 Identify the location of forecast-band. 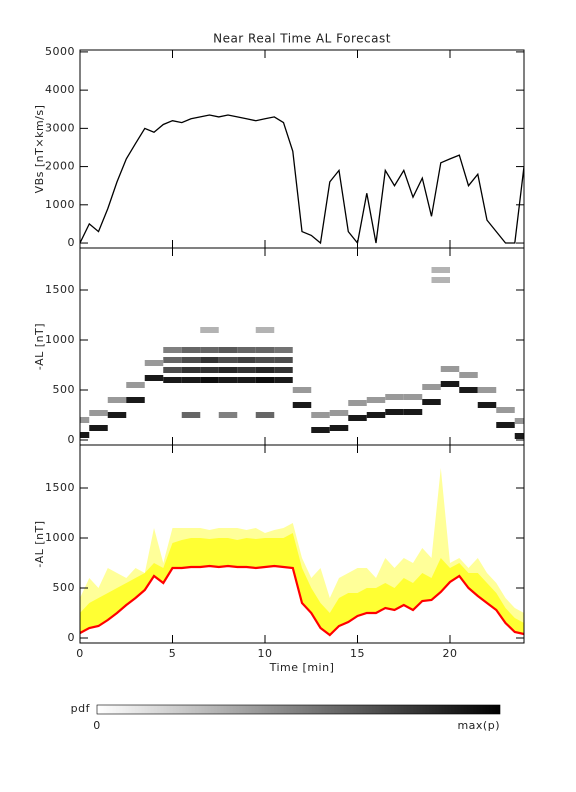
(302, 584).